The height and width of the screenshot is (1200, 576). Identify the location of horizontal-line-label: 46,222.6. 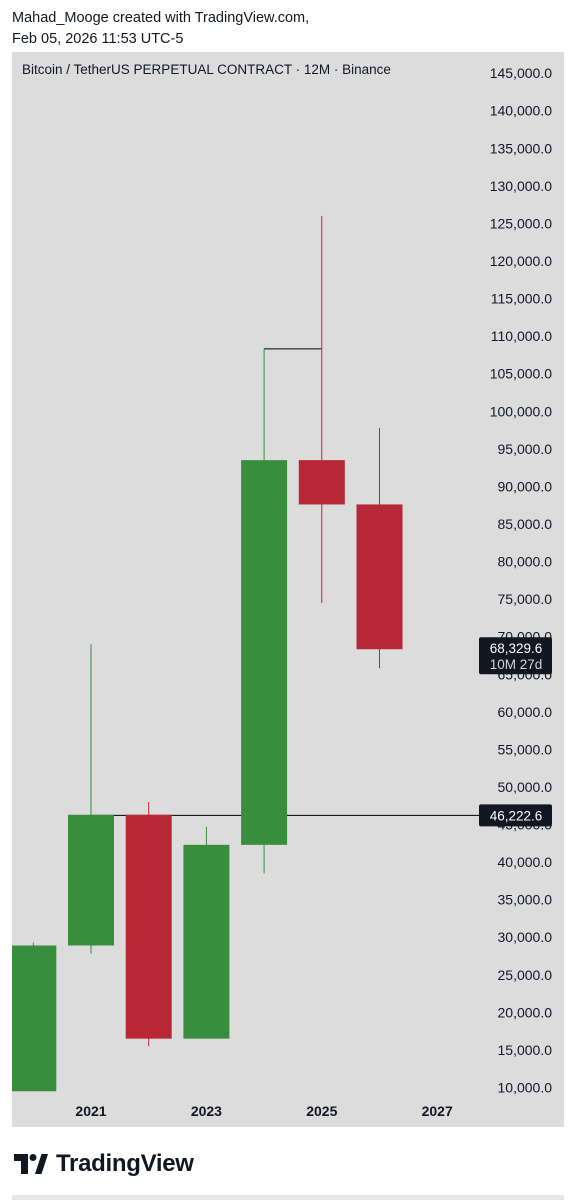
(516, 815).